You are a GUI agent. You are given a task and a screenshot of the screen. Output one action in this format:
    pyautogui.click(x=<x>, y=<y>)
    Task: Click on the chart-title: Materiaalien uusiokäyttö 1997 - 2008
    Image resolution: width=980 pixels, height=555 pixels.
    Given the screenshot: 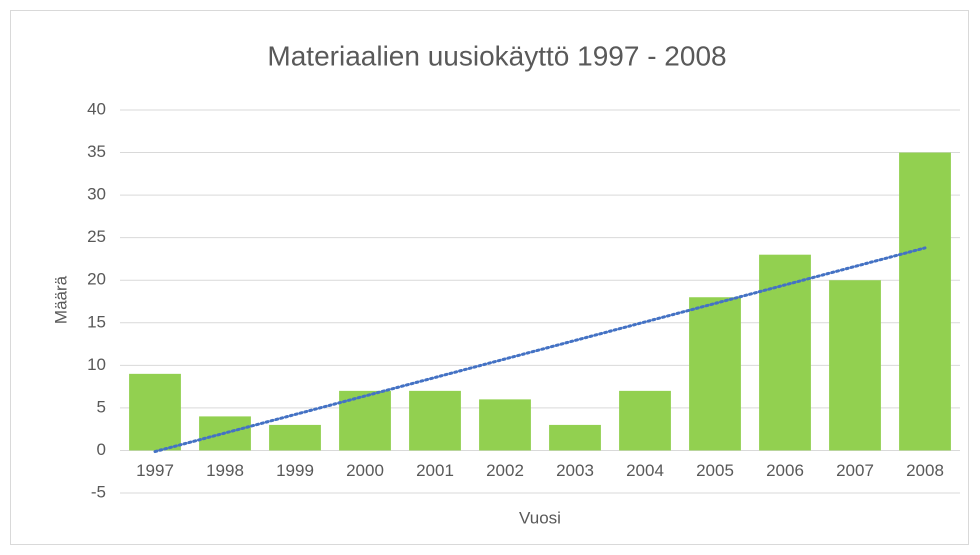 What is the action you would take?
    pyautogui.click(x=496, y=55)
    